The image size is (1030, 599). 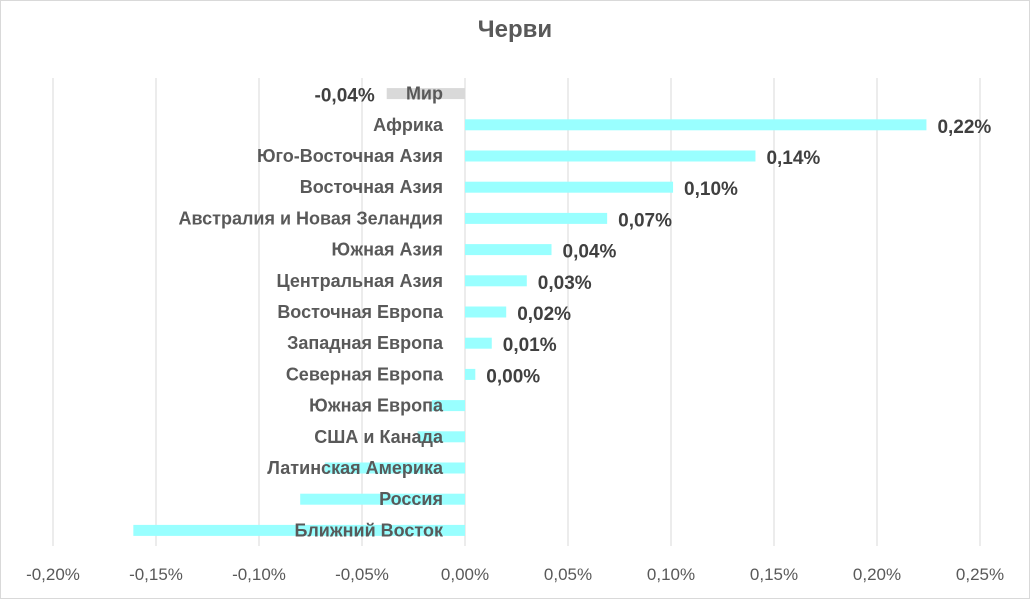 What do you see at coordinates (387, 250) in the screenshot?
I see `category-label: Южная Азия` at bounding box center [387, 250].